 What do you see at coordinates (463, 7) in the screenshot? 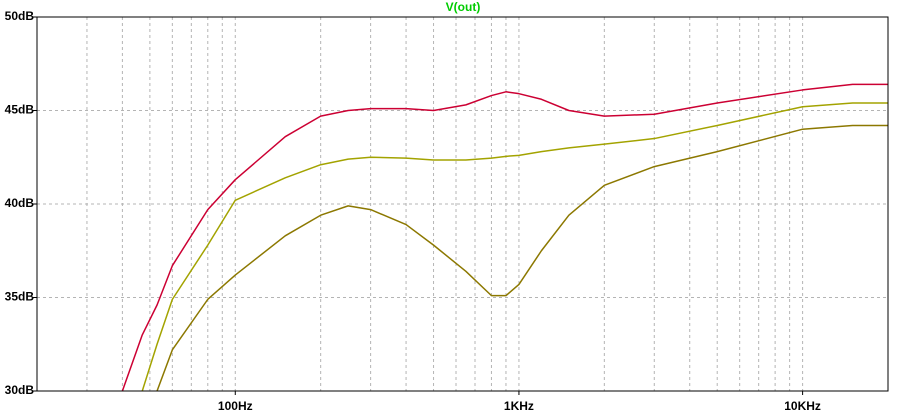
I see `chart-title: V(out)` at bounding box center [463, 7].